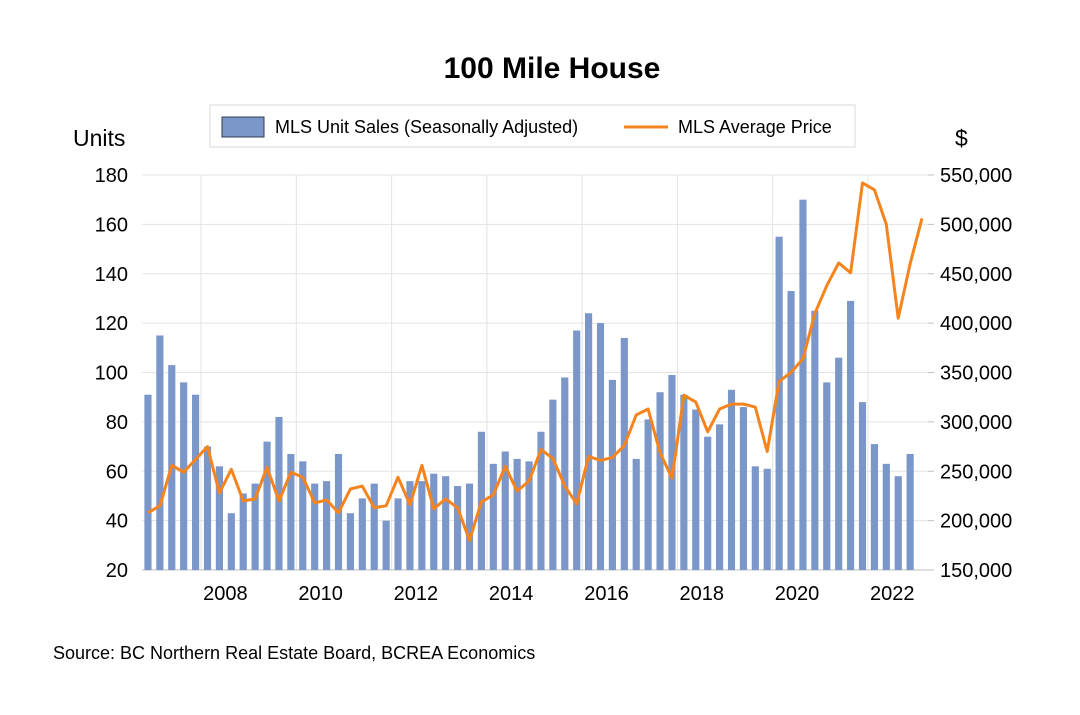 The height and width of the screenshot is (715, 1080). I want to click on right-tick-label: 200,000, so click(976, 522).